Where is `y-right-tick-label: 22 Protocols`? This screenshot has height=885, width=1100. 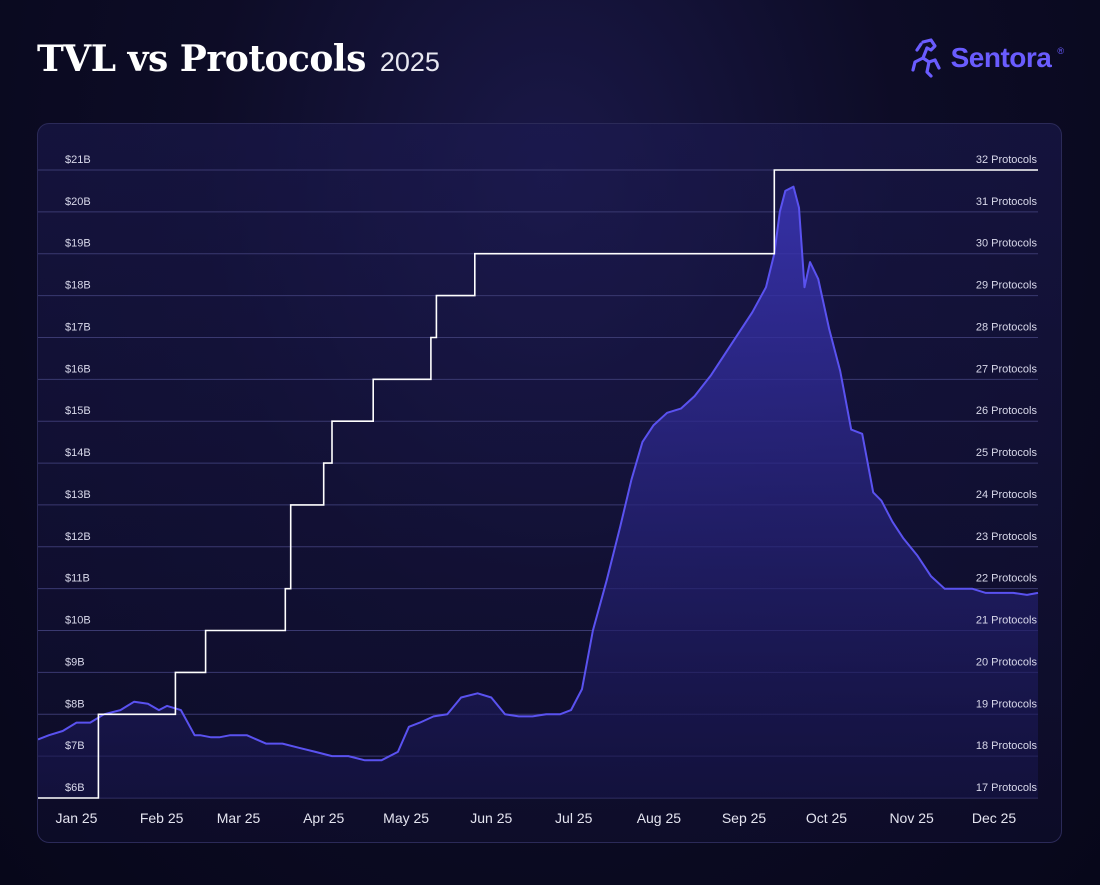 y-right-tick-label: 22 Protocols is located at coordinates (1007, 579).